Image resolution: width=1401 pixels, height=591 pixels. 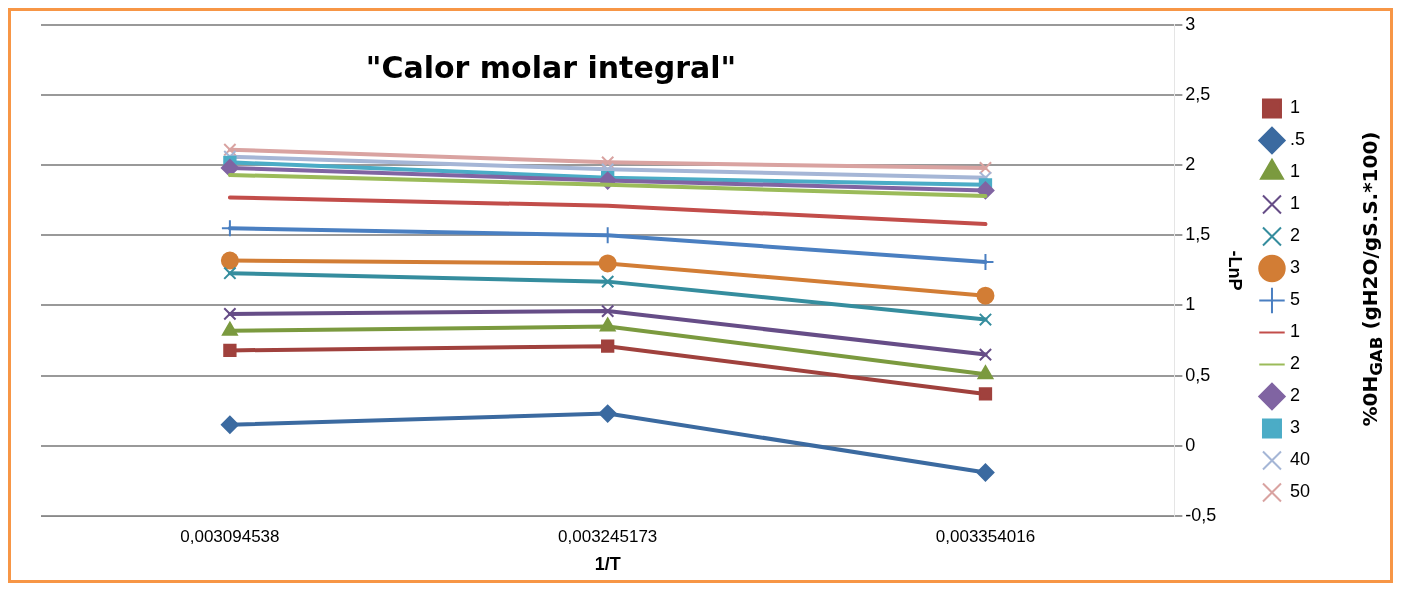 I want to click on y-tick-label: 1,5, so click(x=1198, y=234).